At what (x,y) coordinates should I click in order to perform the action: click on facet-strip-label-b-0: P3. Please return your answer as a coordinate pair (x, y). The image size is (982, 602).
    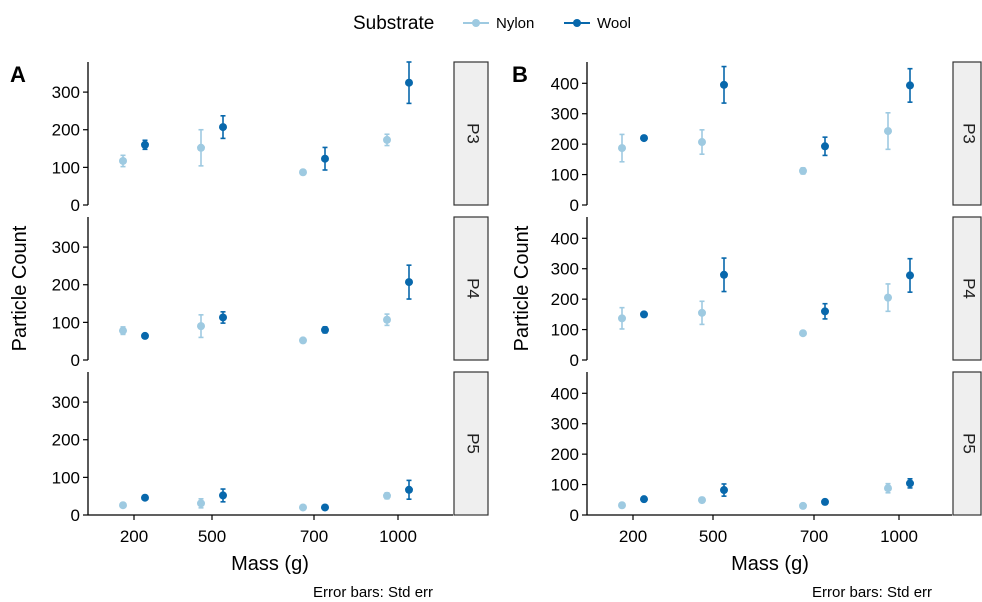
    Looking at the image, I should click on (969, 133).